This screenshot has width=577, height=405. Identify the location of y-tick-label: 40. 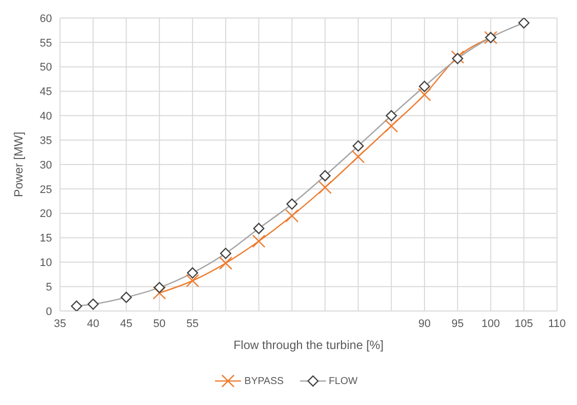
(46, 116).